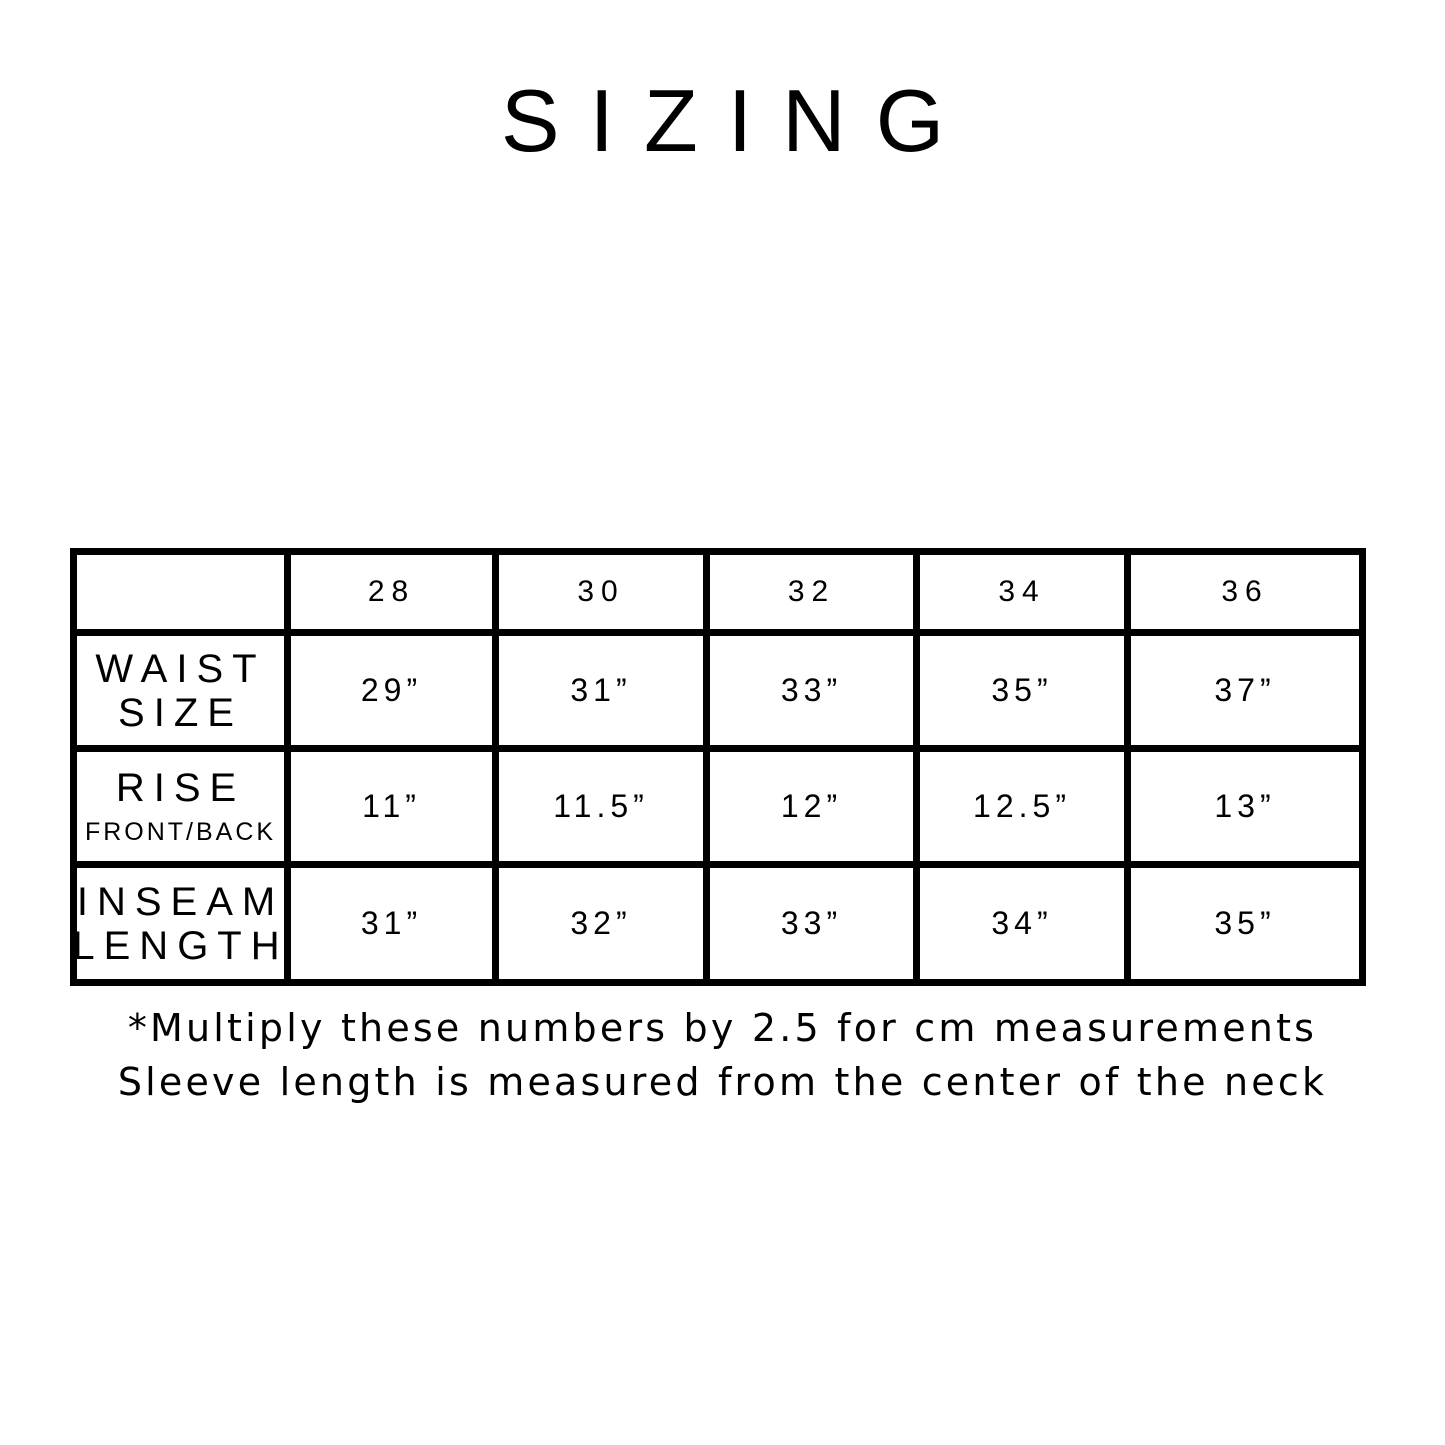 The image size is (1445, 1445). I want to click on table-cell: 29”, so click(391, 690).